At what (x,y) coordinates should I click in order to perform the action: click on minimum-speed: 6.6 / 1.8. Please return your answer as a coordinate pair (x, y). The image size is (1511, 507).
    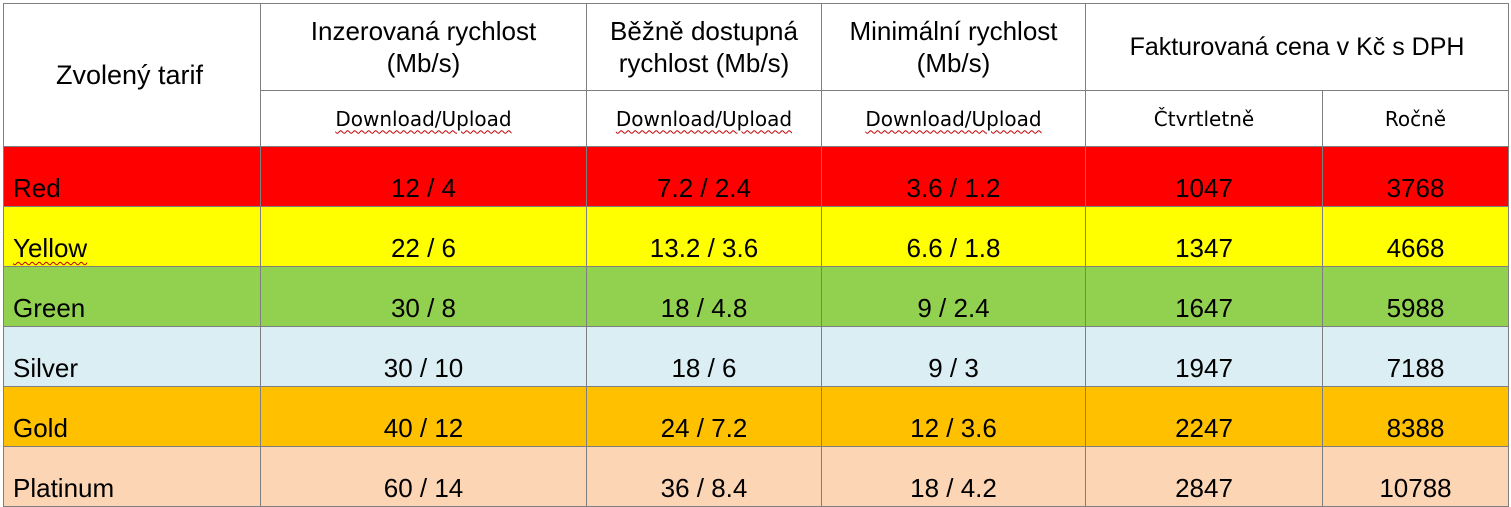
    Looking at the image, I should click on (953, 236).